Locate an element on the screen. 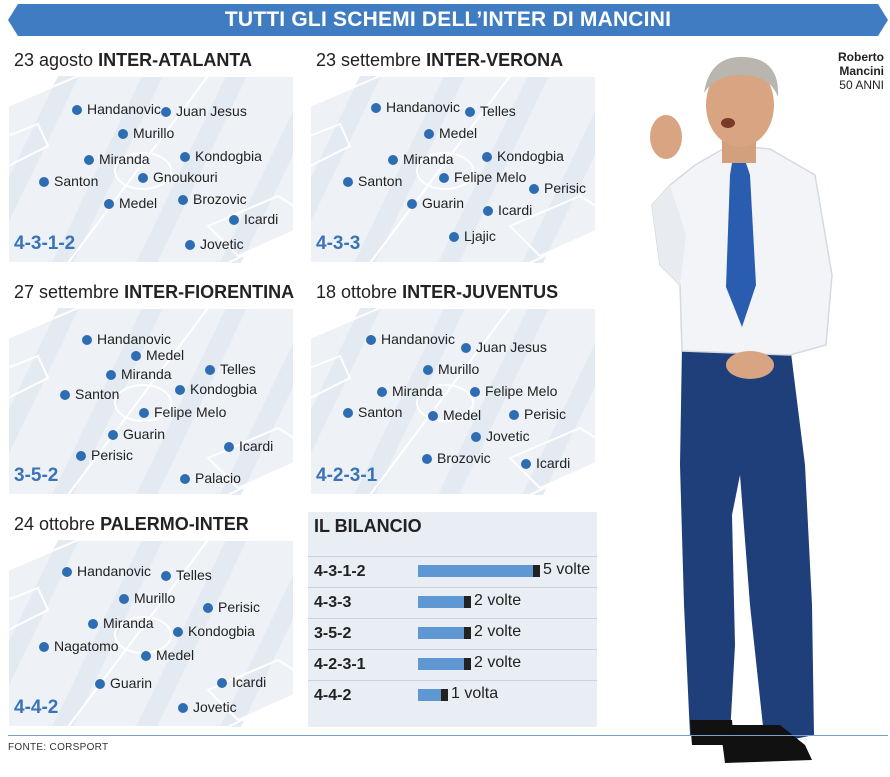  match-teams: INTER-FIORENTINA is located at coordinates (209, 292).